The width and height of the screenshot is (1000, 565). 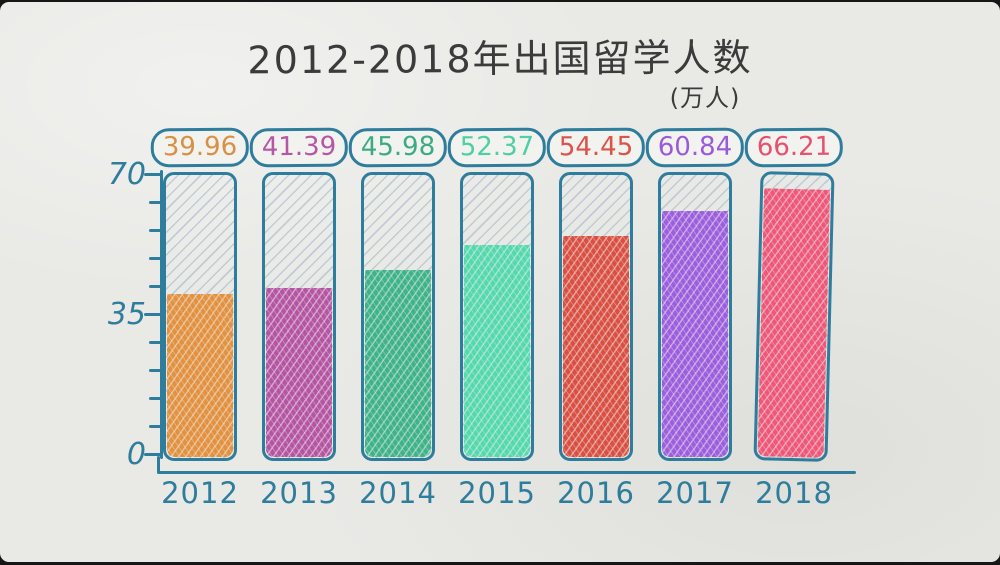 I want to click on chart-title: 2012-2018年出国留学人数, so click(x=500, y=59).